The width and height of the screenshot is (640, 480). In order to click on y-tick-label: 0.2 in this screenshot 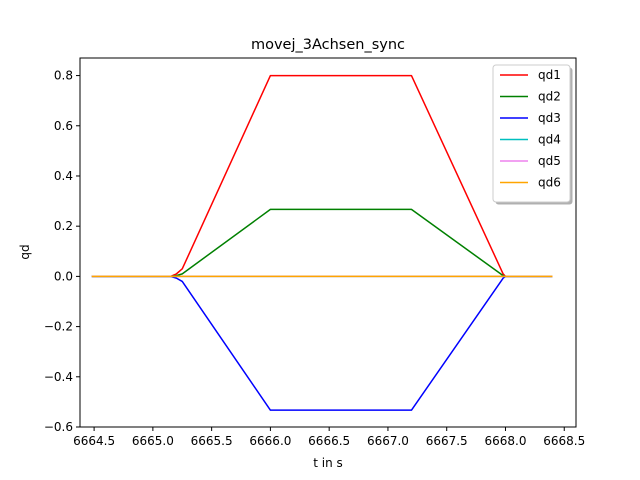, I will do `click(63, 226)`.